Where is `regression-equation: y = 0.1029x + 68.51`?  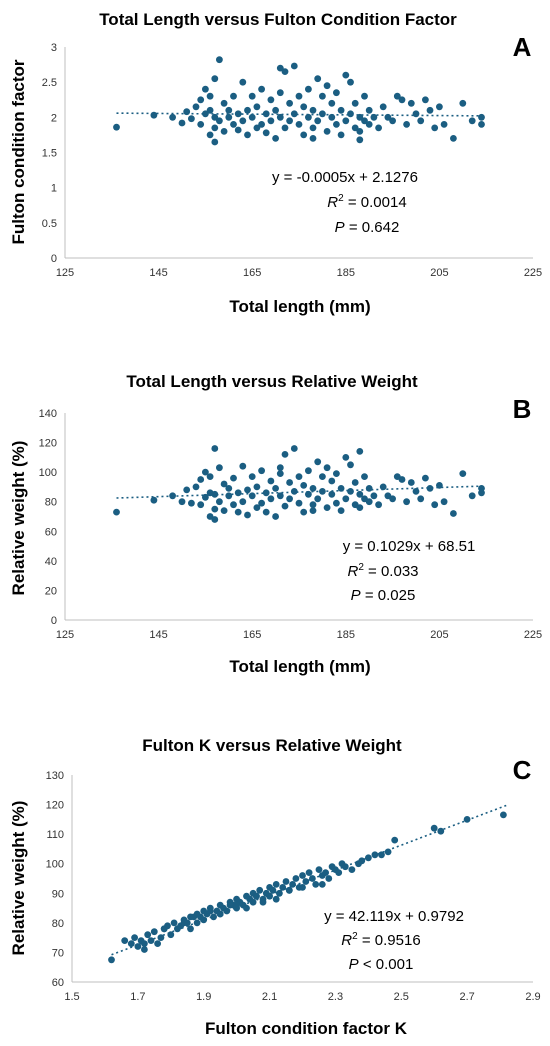
regression-equation: y = 0.1029x + 68.51 is located at coordinates (409, 546).